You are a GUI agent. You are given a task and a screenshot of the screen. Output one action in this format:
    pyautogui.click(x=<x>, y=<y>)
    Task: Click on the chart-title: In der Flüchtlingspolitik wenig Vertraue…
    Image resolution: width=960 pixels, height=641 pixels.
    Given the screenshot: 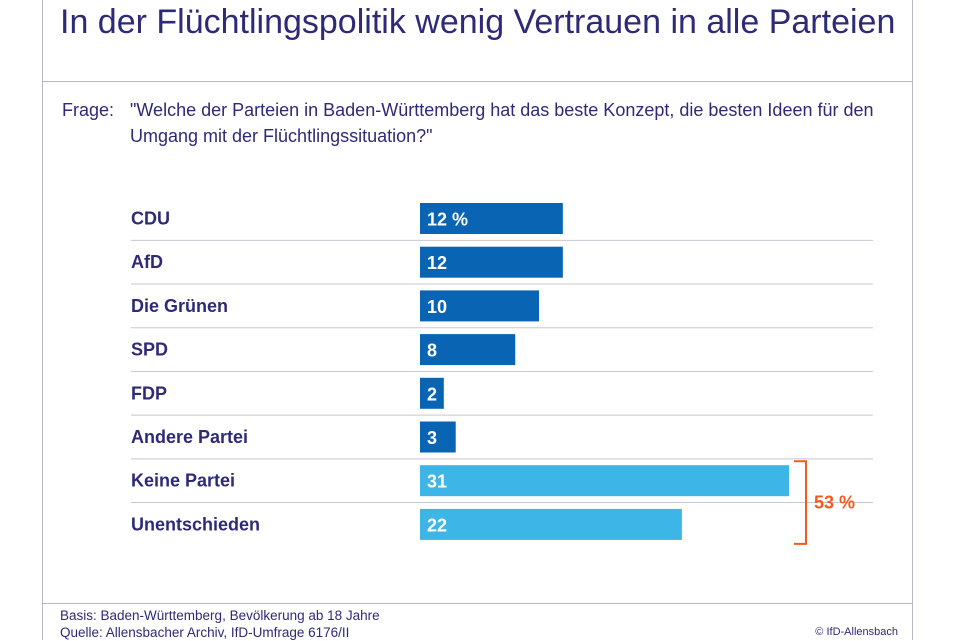 What is the action you would take?
    pyautogui.click(x=478, y=22)
    